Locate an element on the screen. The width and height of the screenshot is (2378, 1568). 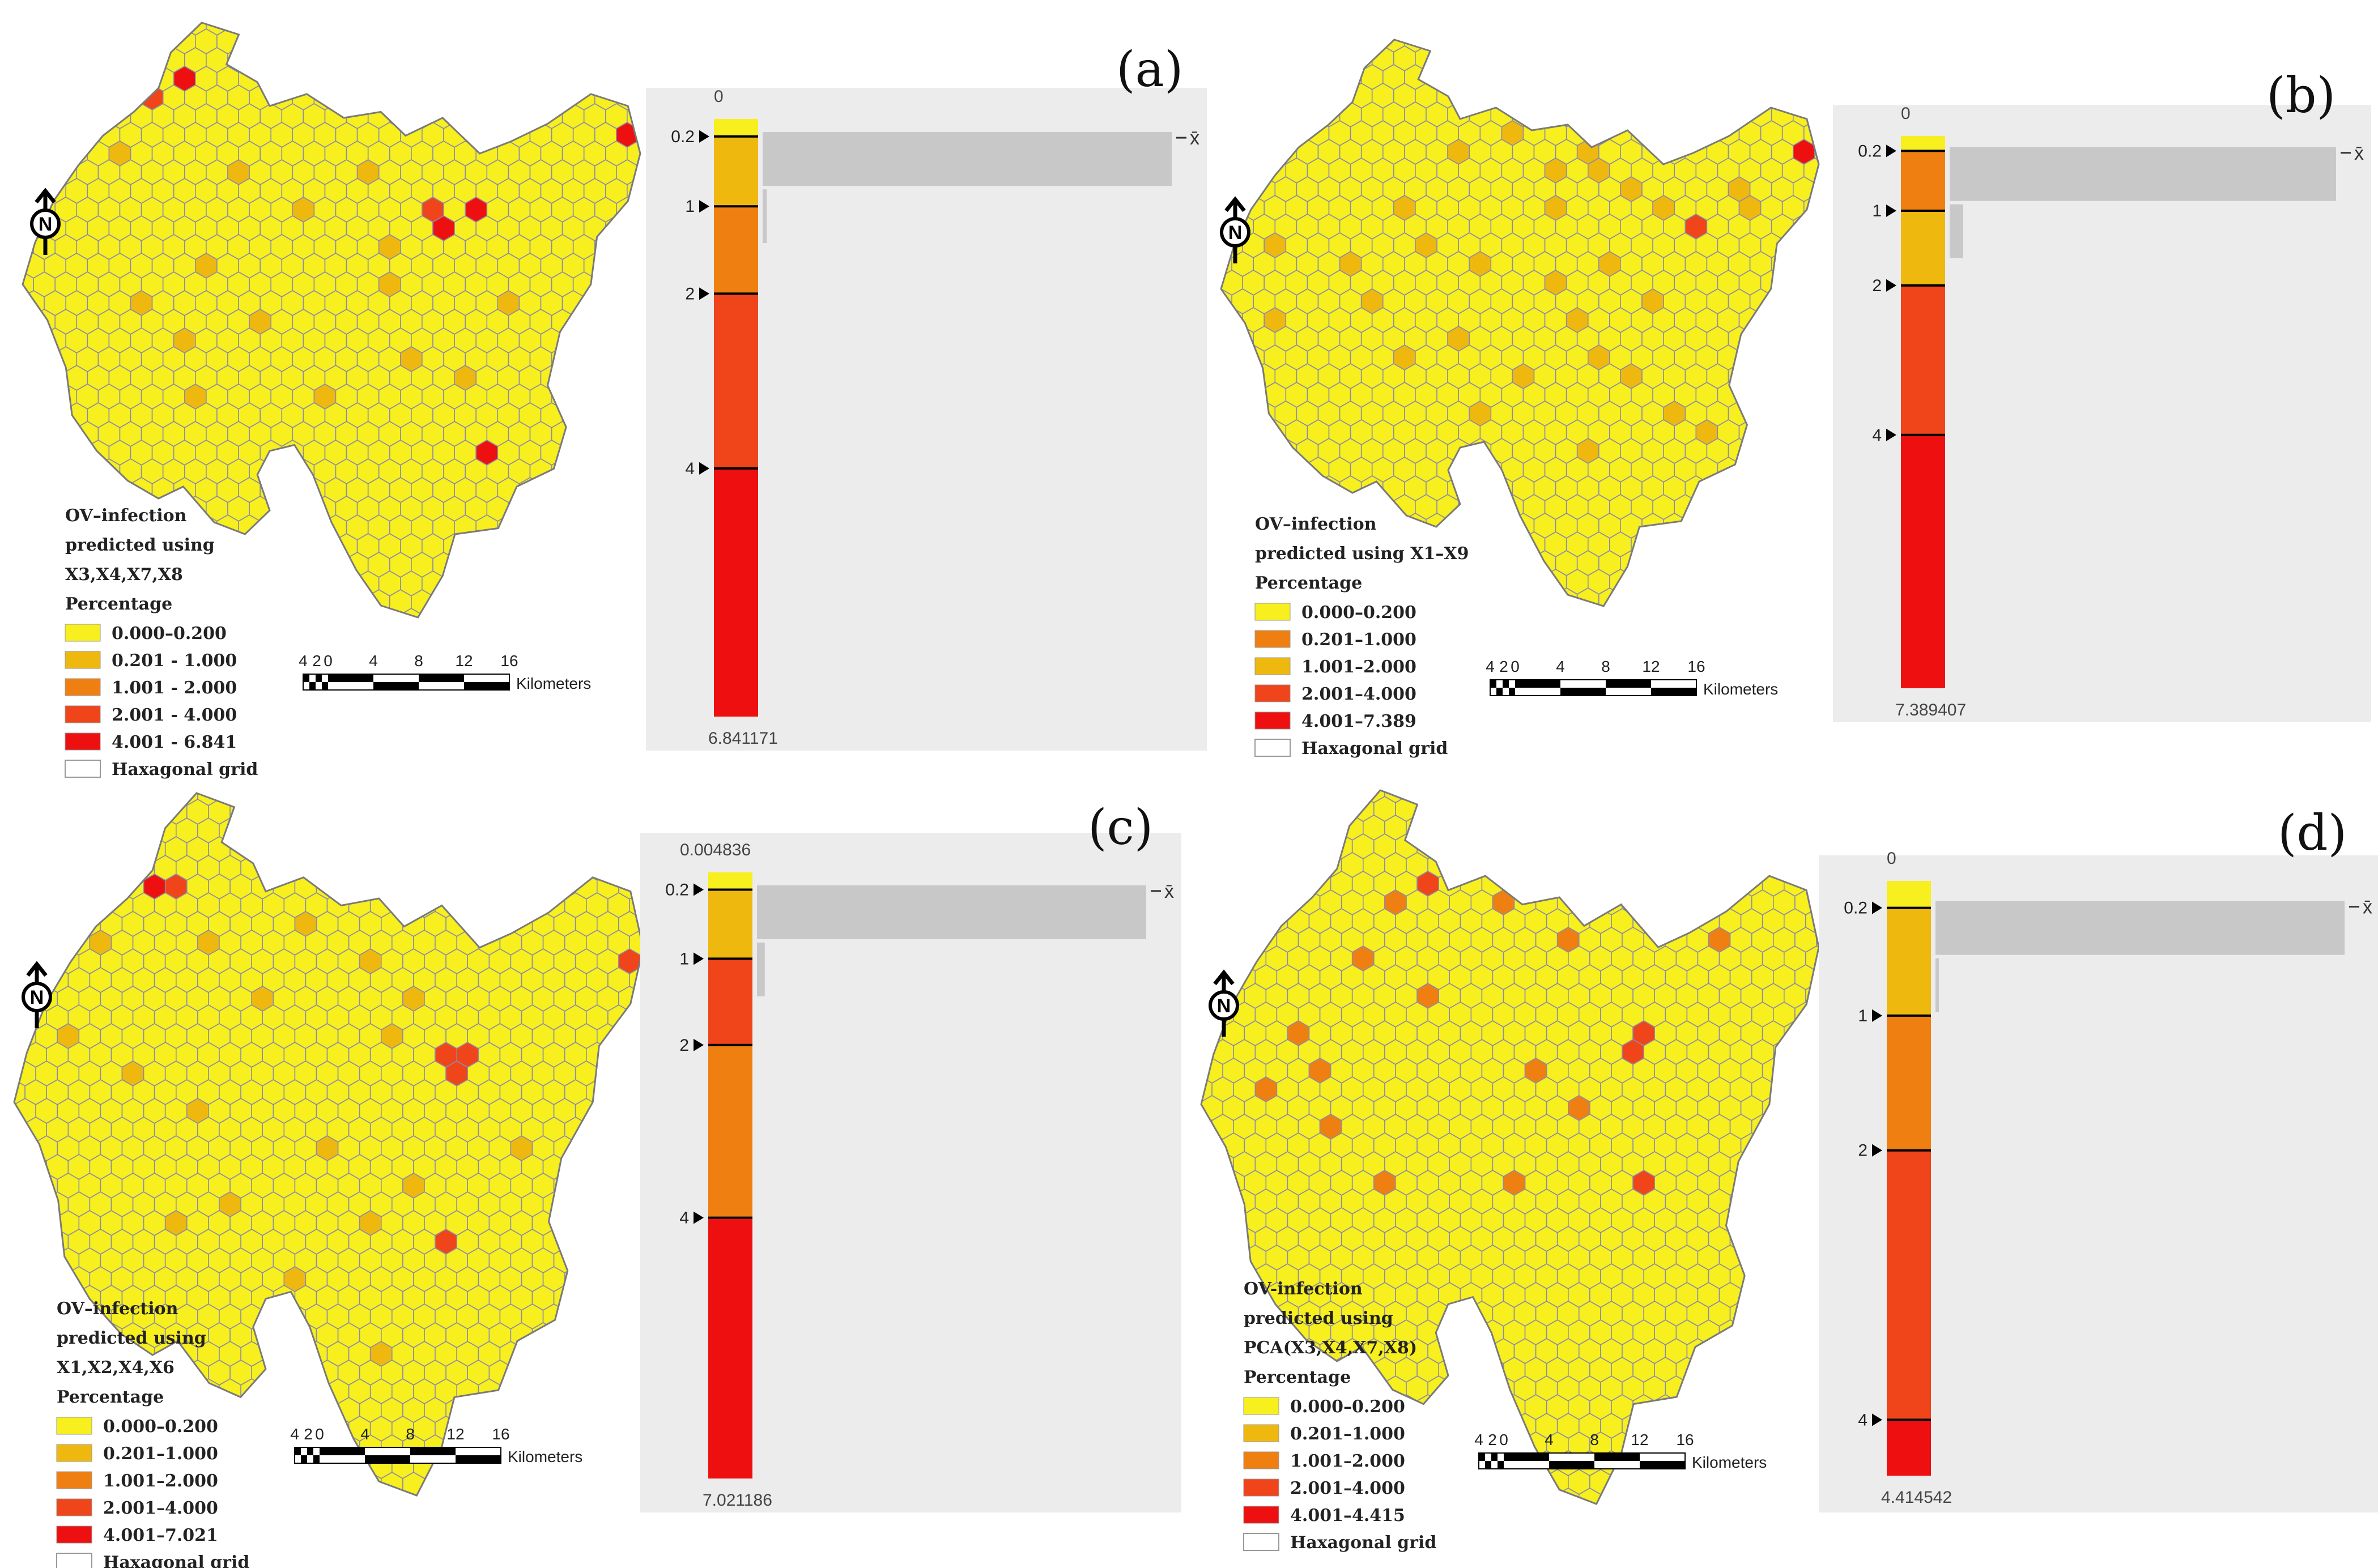
scale-tick-label: 0 is located at coordinates (319, 1434).